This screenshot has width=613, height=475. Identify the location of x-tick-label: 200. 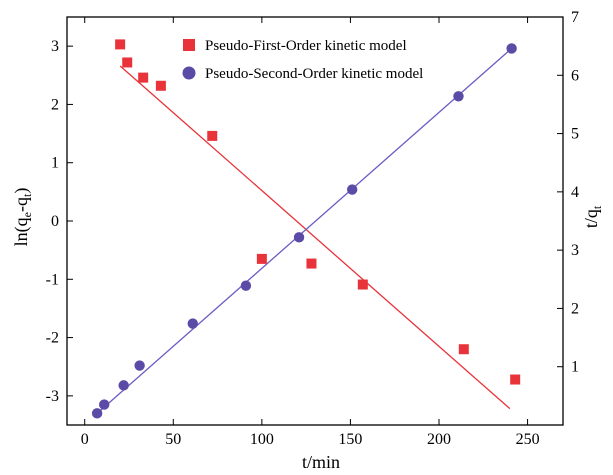
(439, 439).